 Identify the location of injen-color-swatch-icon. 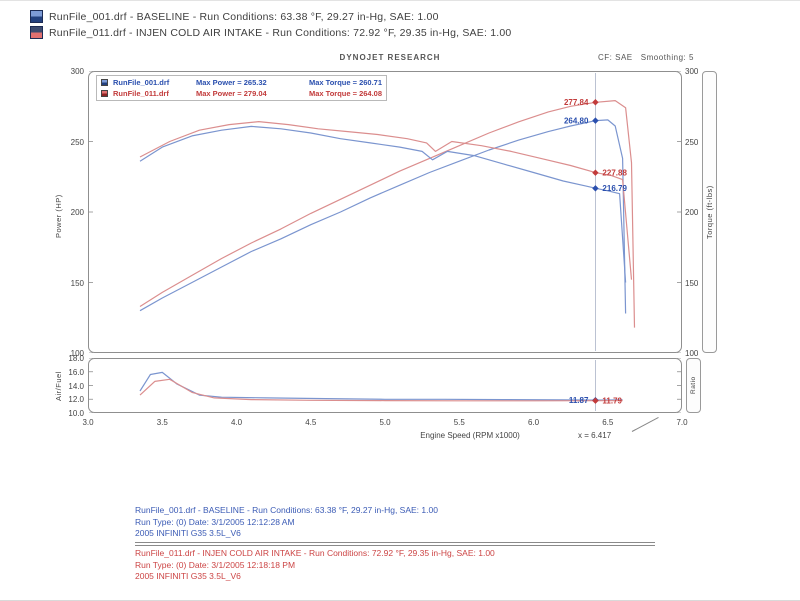
(36, 32).